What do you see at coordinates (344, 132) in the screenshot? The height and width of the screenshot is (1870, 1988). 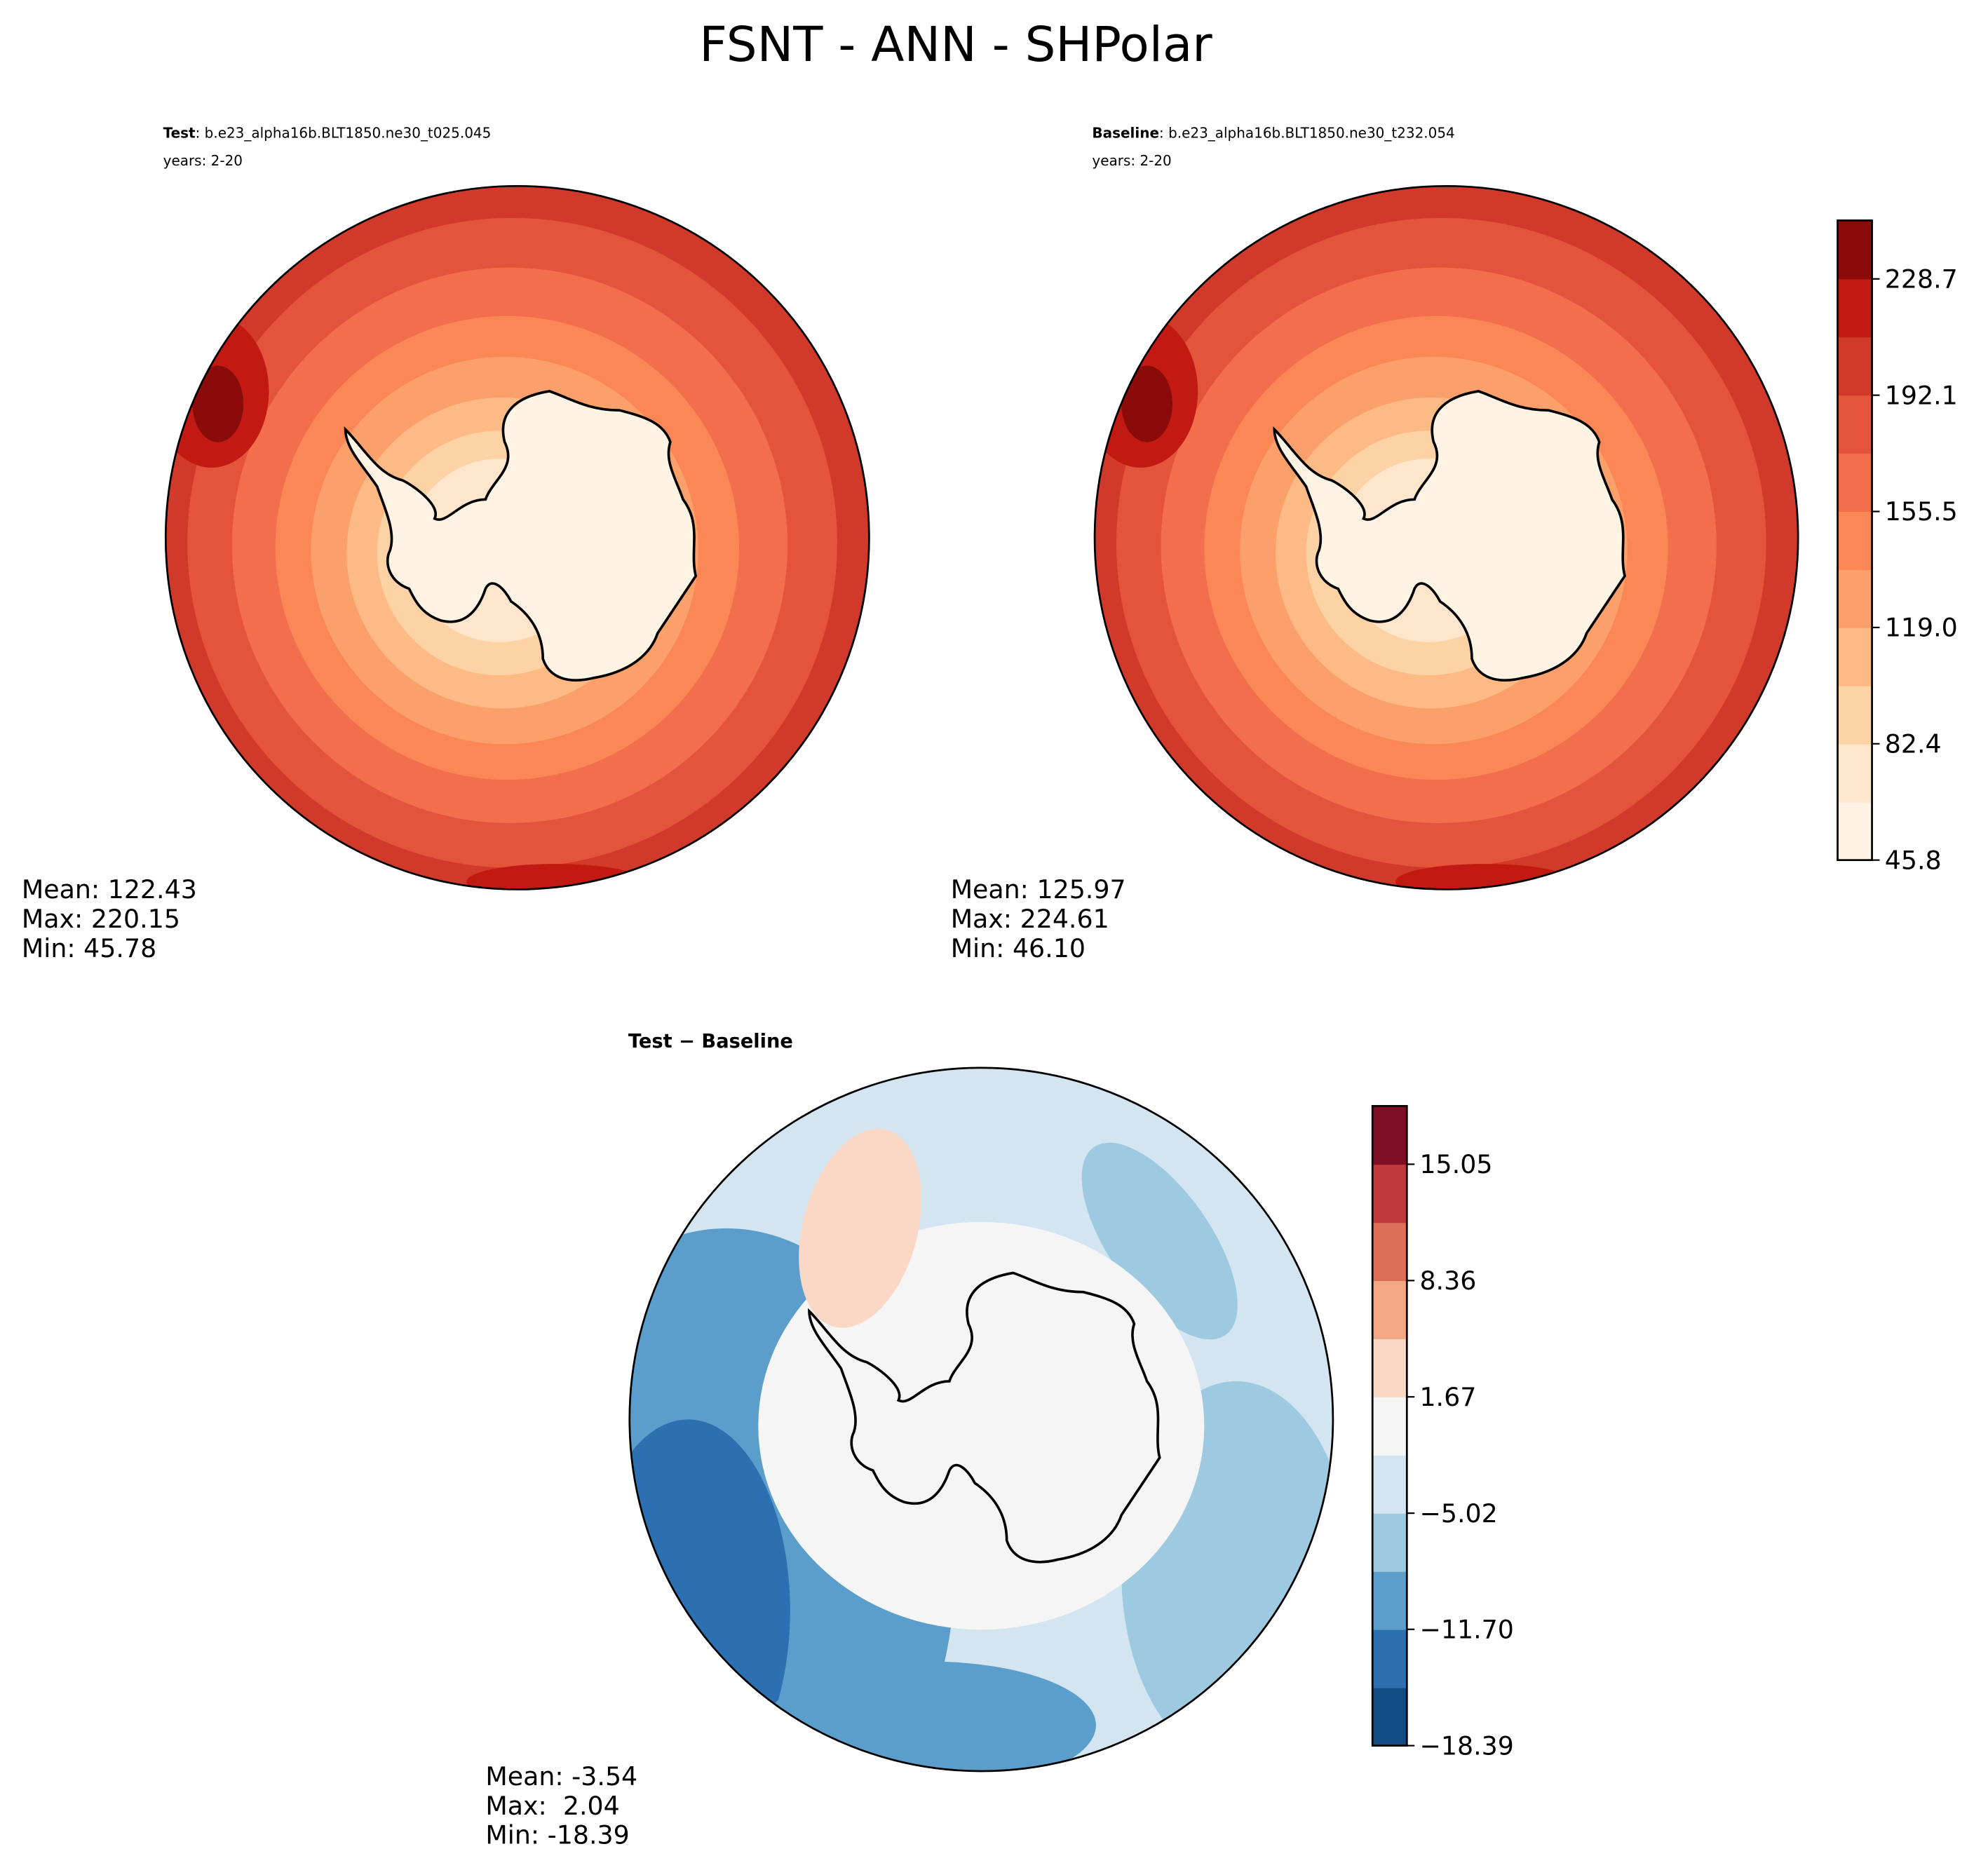 I see `panel-case: : b.e23_alpha16b.BLT1850.ne30_t025.045` at bounding box center [344, 132].